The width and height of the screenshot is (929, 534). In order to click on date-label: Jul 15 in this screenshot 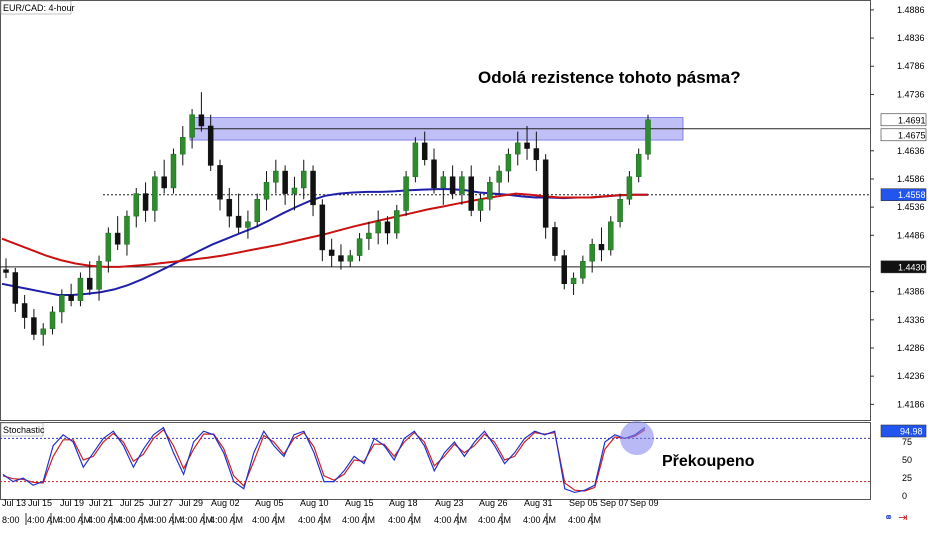, I will do `click(40, 503)`.